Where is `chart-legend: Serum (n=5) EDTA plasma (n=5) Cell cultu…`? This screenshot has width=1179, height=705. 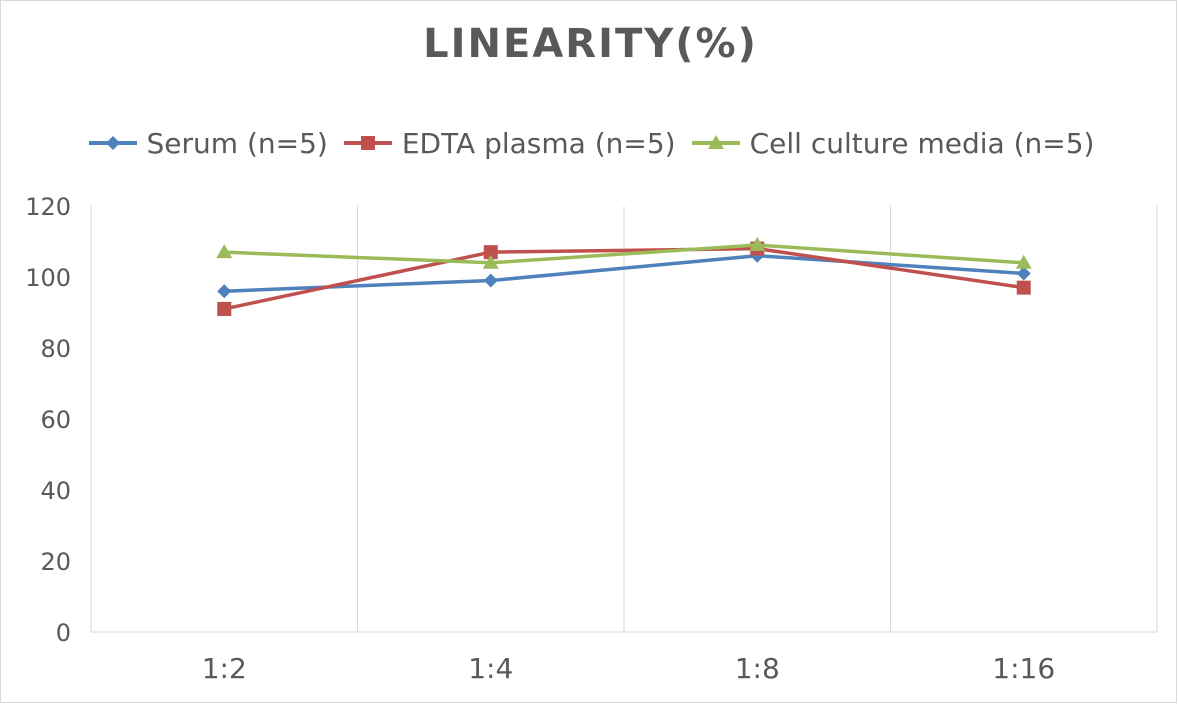 chart-legend: Serum (n=5) EDTA plasma (n=5) Cell cultu… is located at coordinates (590, 143).